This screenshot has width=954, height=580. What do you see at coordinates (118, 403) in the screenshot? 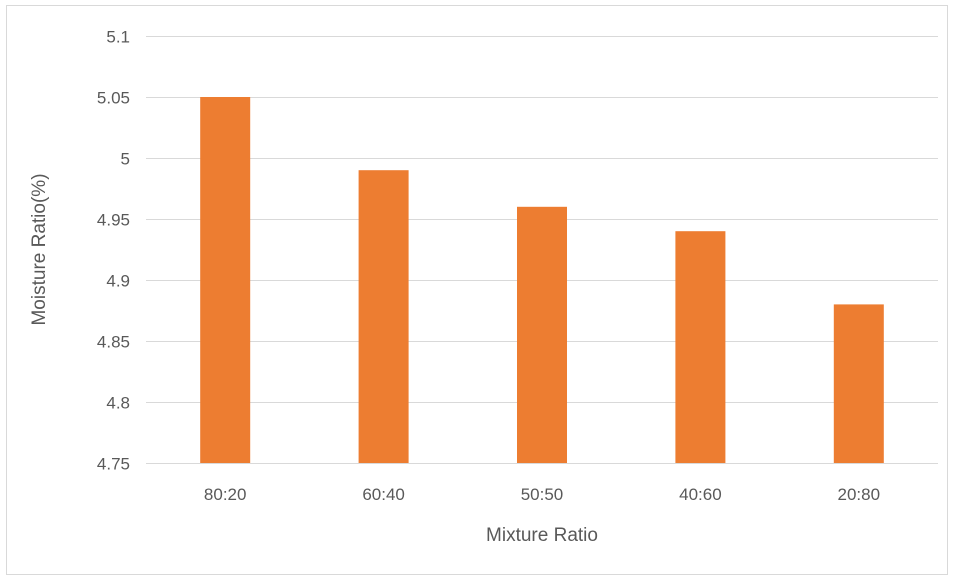
I see `y-tick-label: 4.8` at bounding box center [118, 403].